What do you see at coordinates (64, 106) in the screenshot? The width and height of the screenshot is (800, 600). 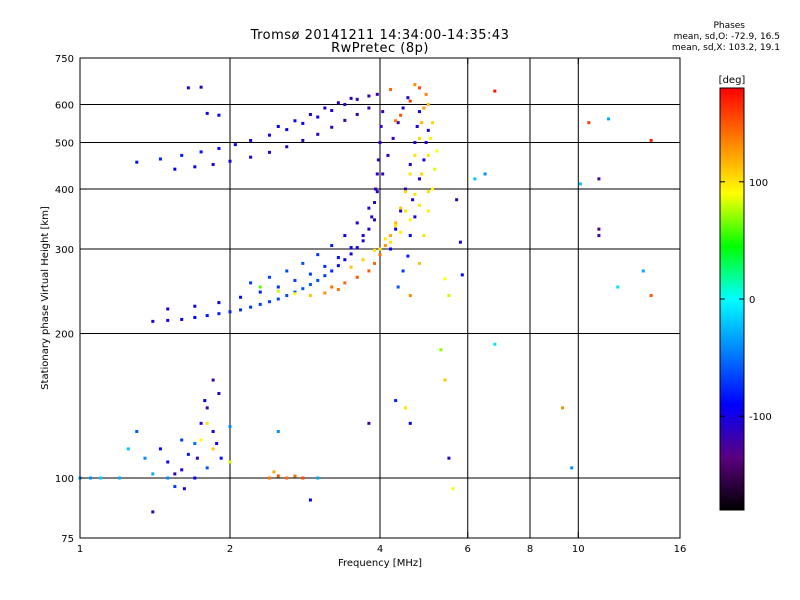 I see `y-tick-label: 600` at bounding box center [64, 106].